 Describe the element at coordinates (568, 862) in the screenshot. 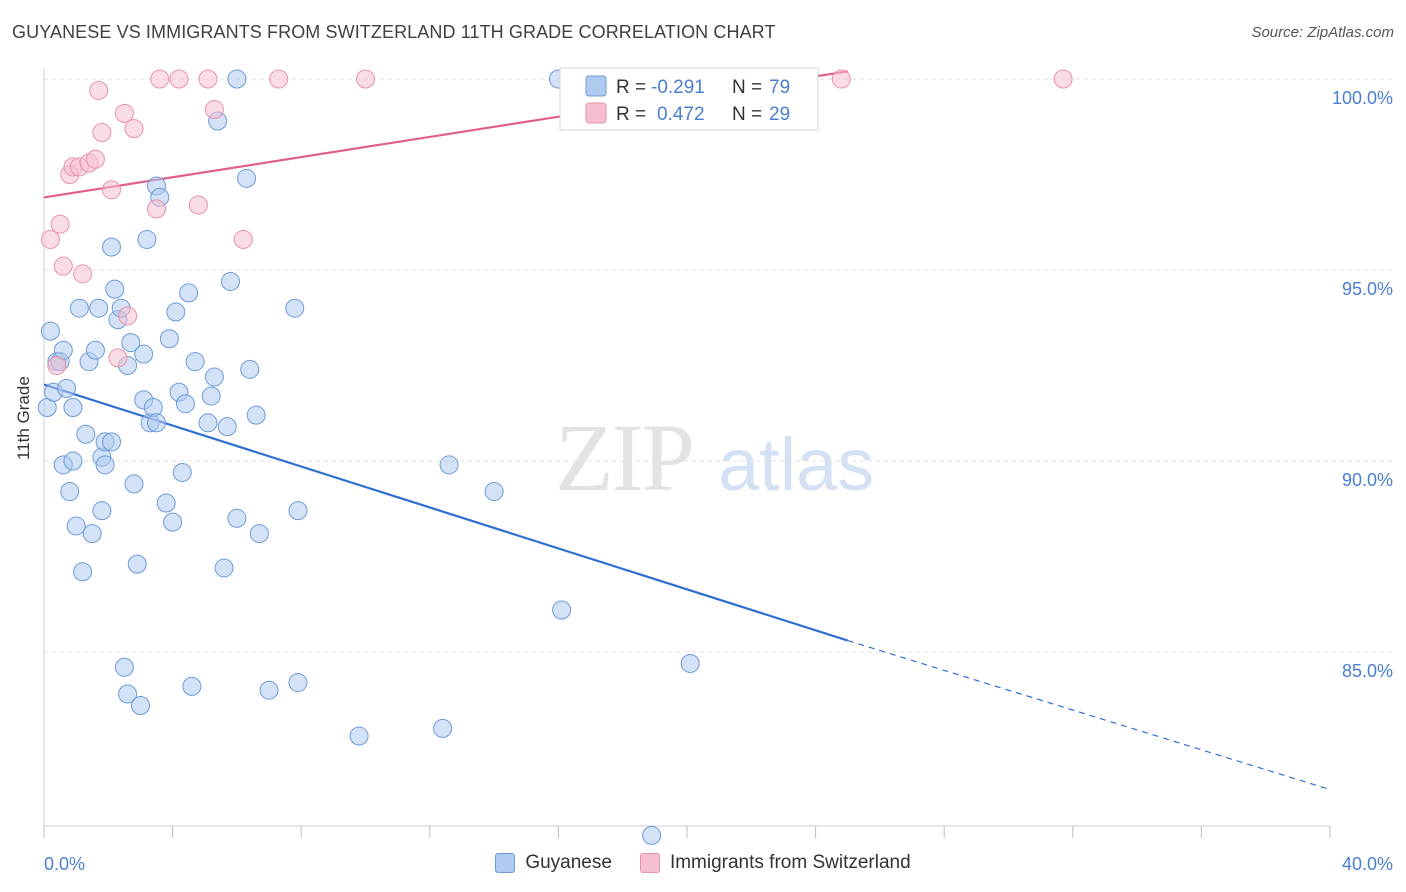

I see `legend-label-guyanese: Guyanese` at that location.